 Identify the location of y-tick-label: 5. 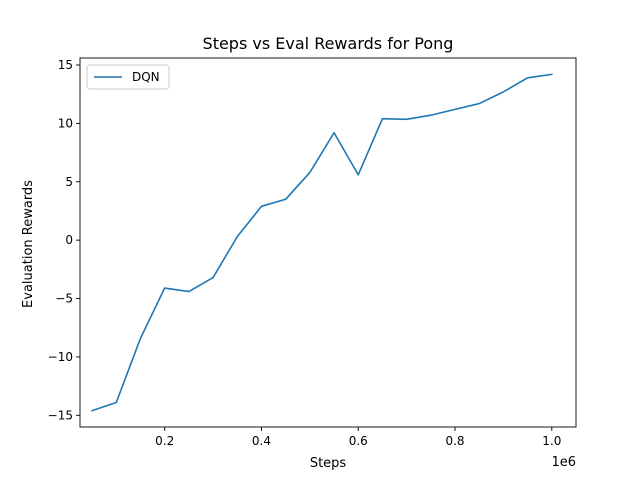
(69, 182).